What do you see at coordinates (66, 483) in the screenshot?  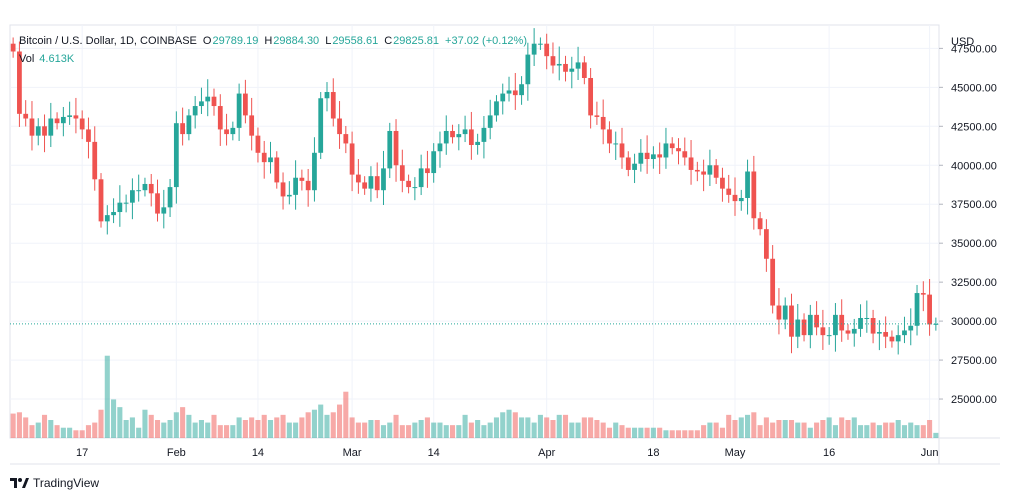 I see `tradingview-name: TradingView` at bounding box center [66, 483].